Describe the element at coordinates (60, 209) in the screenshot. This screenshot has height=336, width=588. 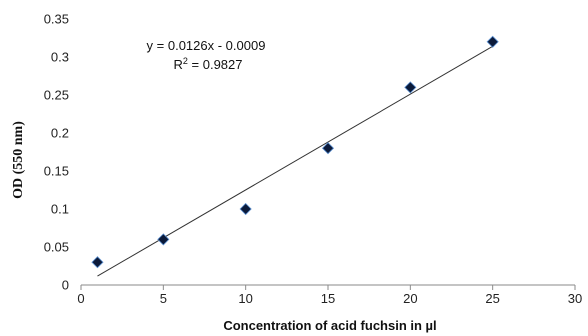
I see `y-tick-label: 0.1` at that location.